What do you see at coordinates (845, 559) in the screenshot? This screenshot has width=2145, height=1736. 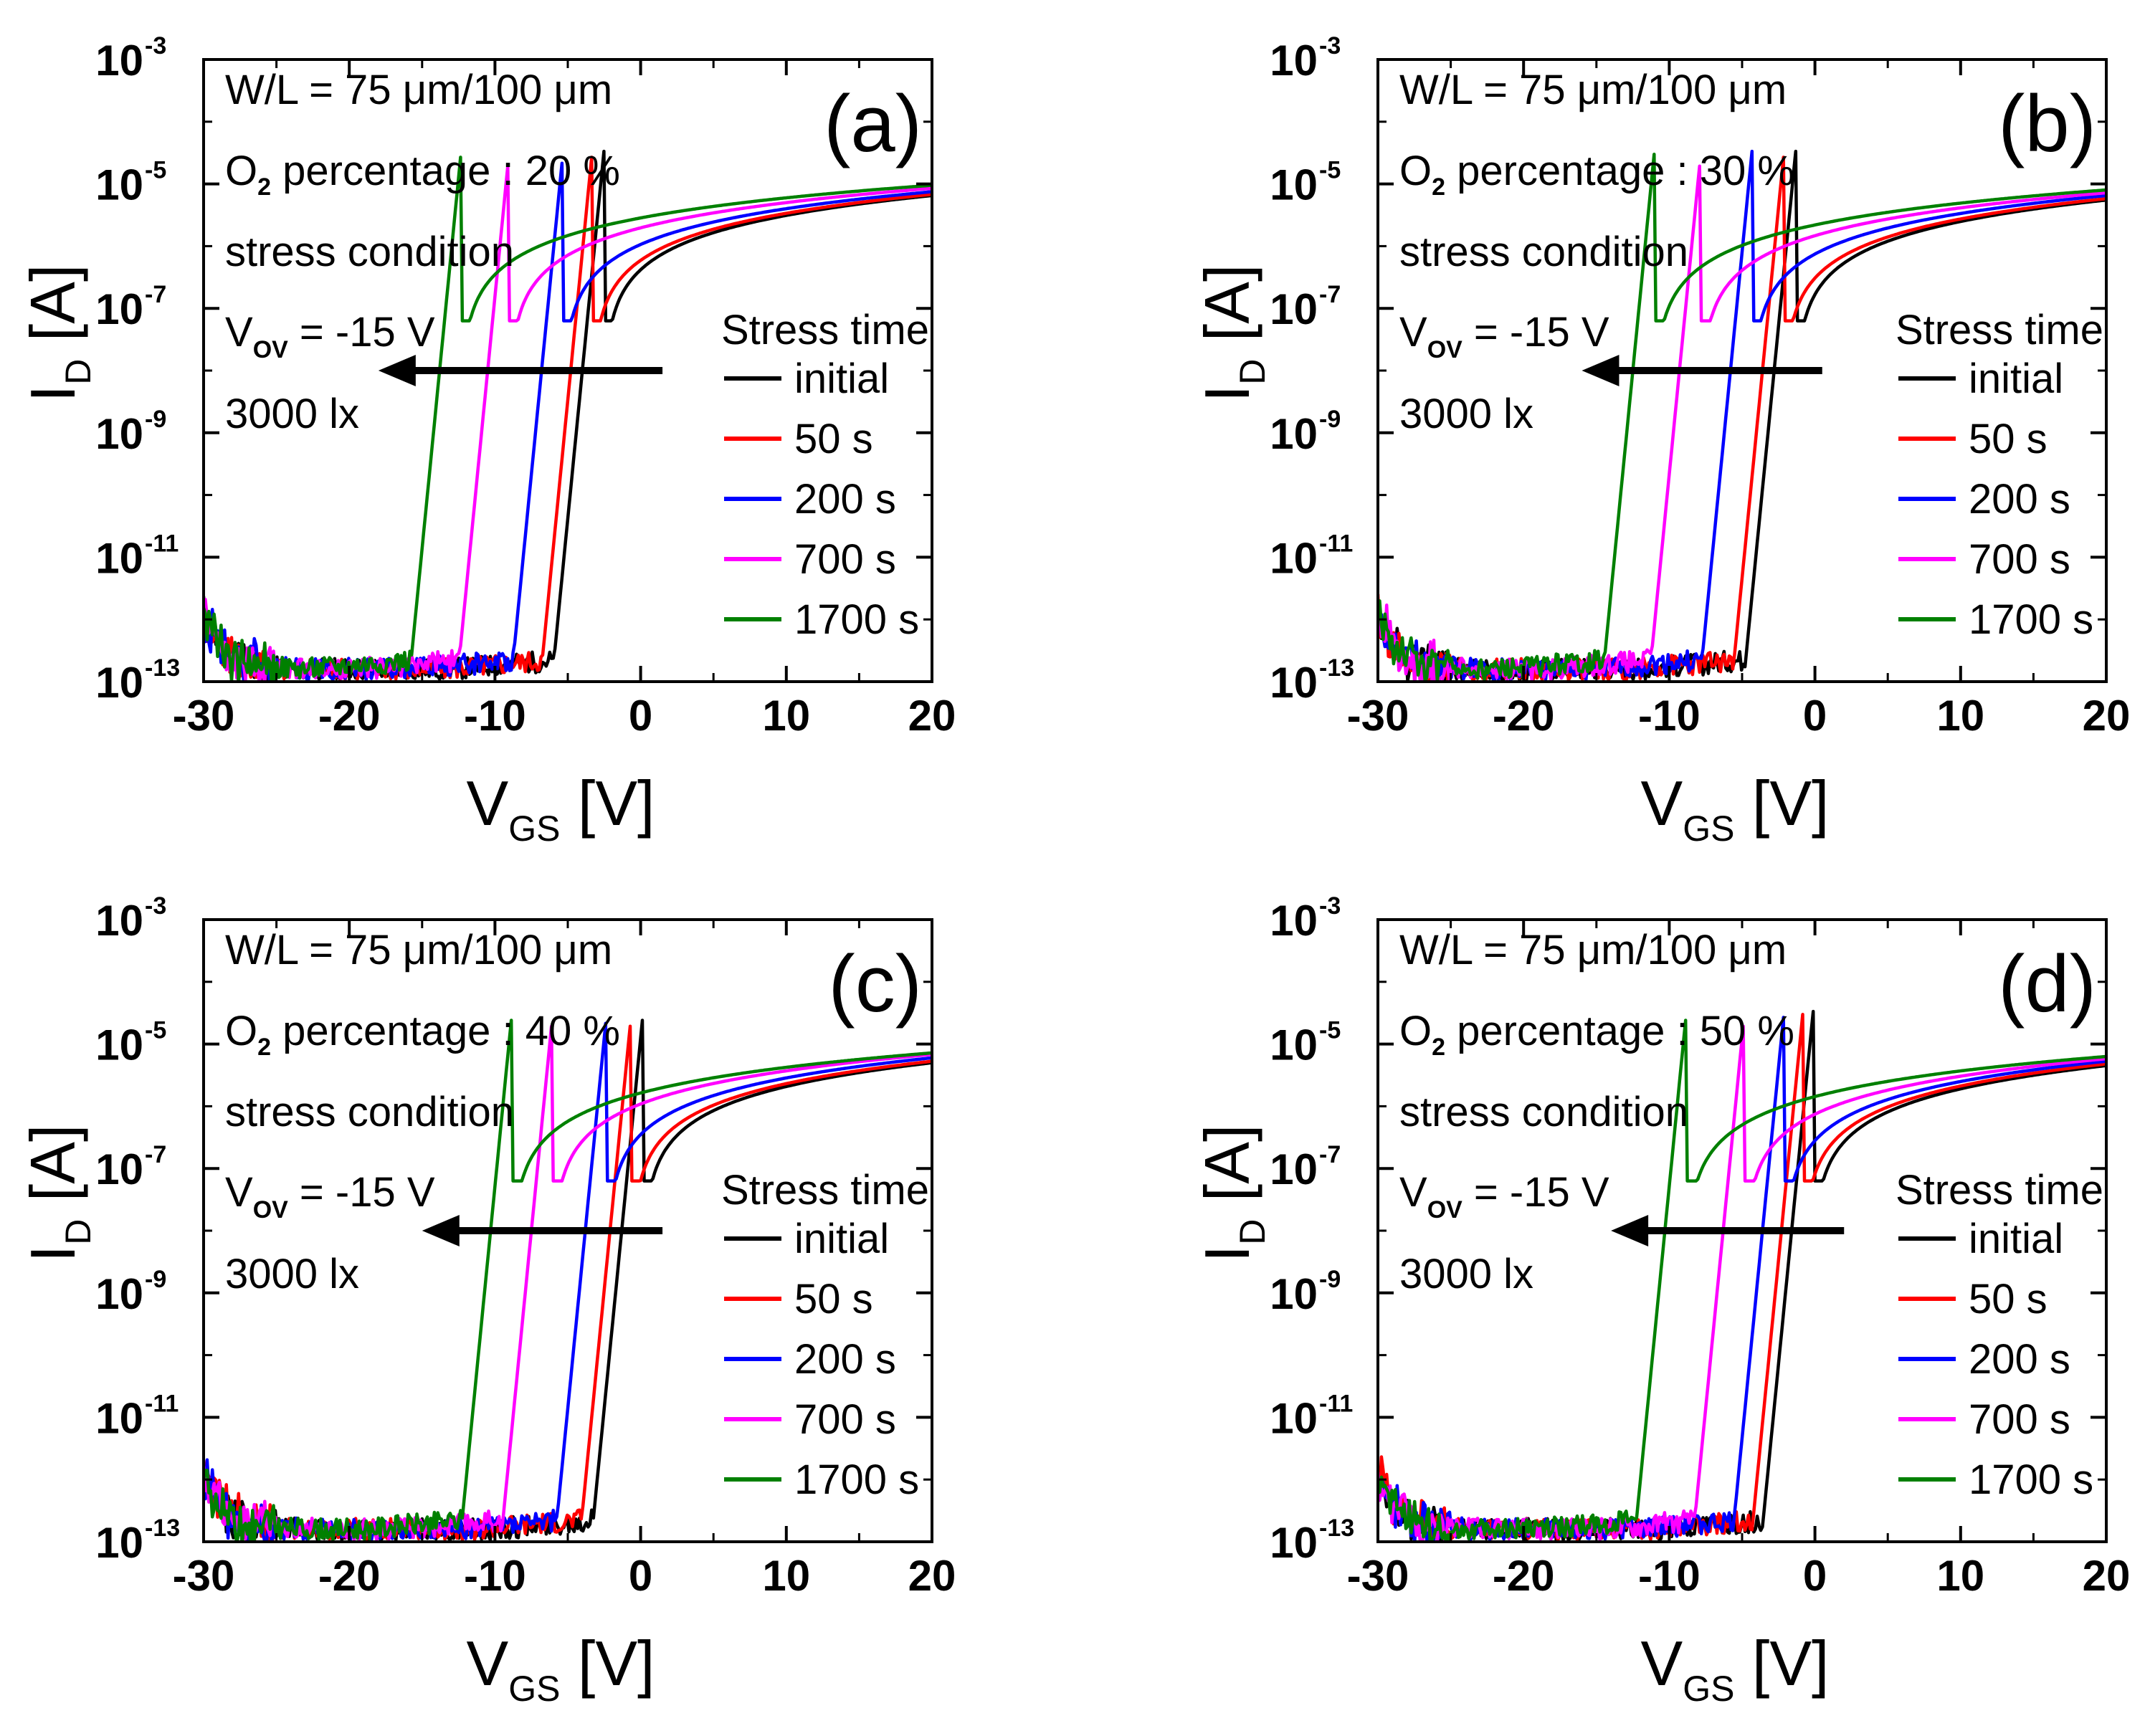 I see `legend-entry: 700 s` at bounding box center [845, 559].